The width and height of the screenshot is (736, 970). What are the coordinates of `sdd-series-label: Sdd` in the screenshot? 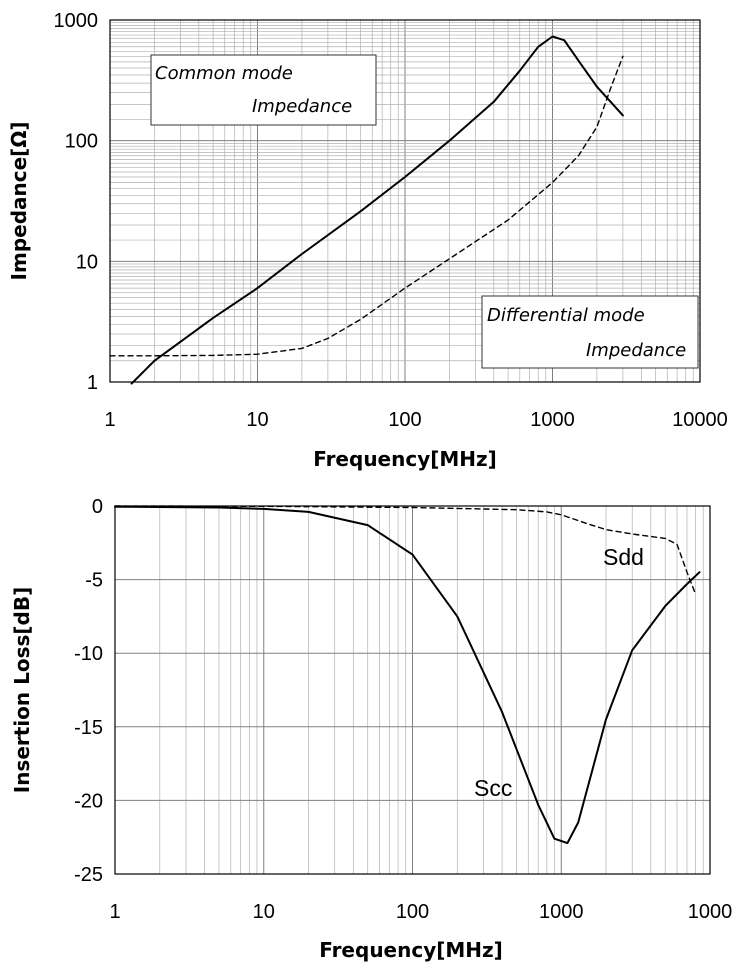 It's located at (623, 557).